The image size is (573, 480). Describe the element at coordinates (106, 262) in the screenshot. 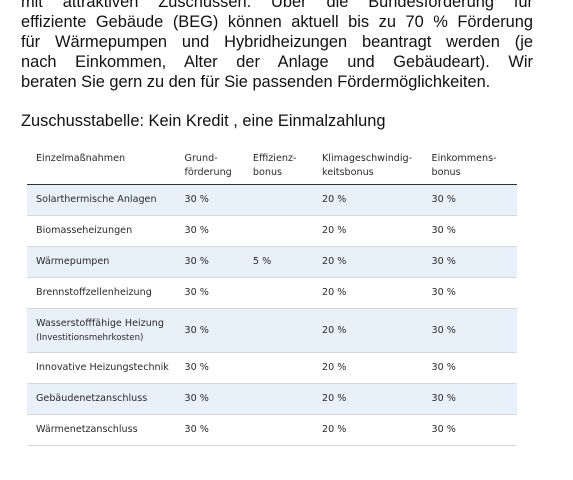

I see `cell-measure: Wärmepumpen` at that location.